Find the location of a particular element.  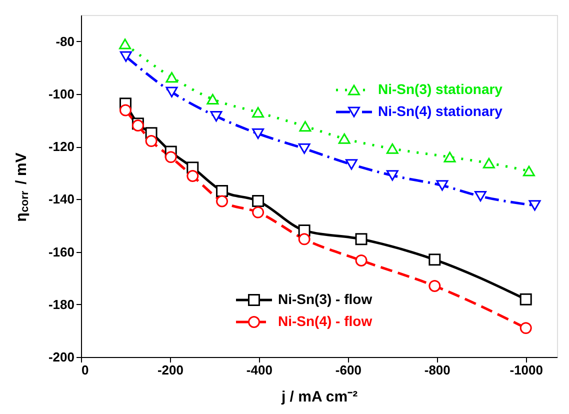

y-tick-label: -180 is located at coordinates (61, 304).